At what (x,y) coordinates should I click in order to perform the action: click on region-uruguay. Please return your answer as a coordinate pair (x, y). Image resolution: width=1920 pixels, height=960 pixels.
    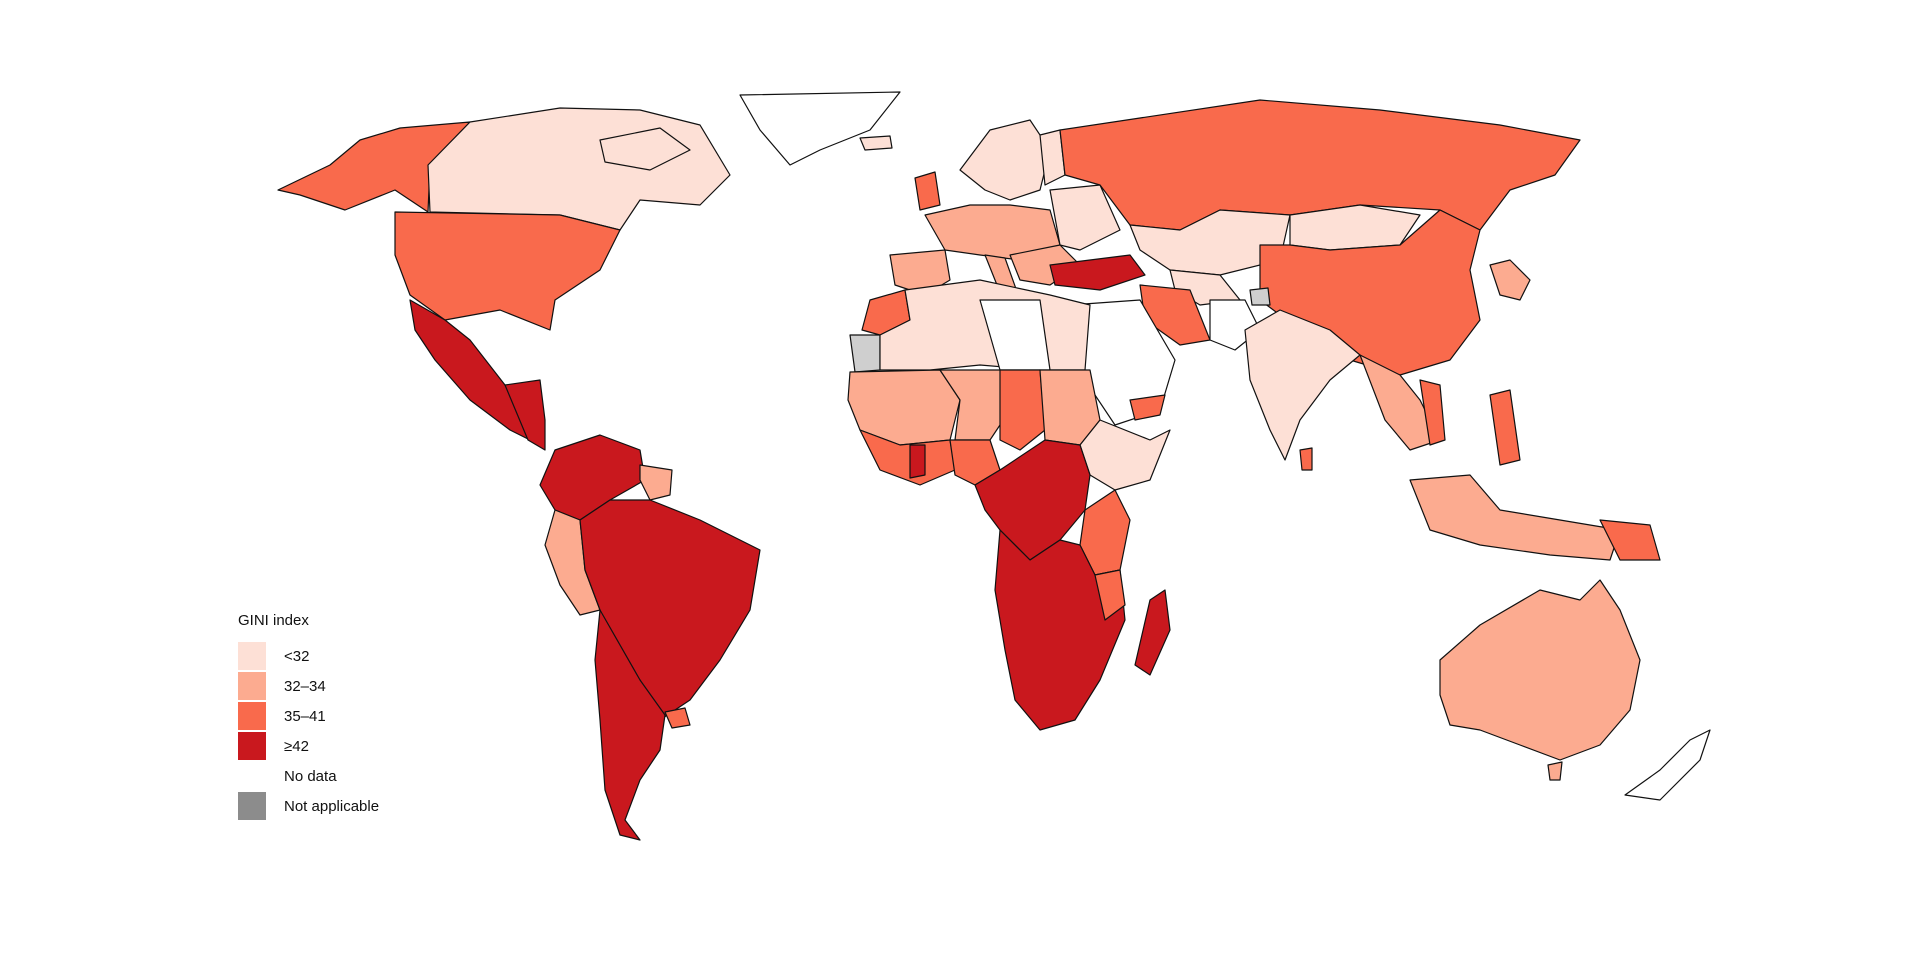
    Looking at the image, I should click on (677, 718).